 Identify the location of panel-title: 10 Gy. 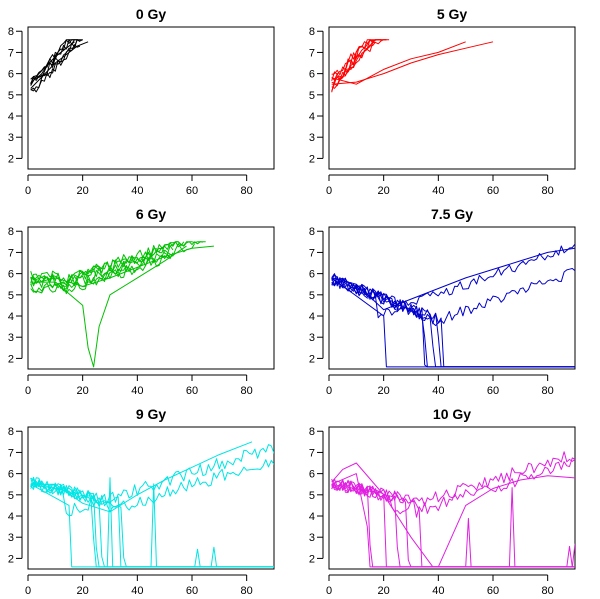
(452, 414).